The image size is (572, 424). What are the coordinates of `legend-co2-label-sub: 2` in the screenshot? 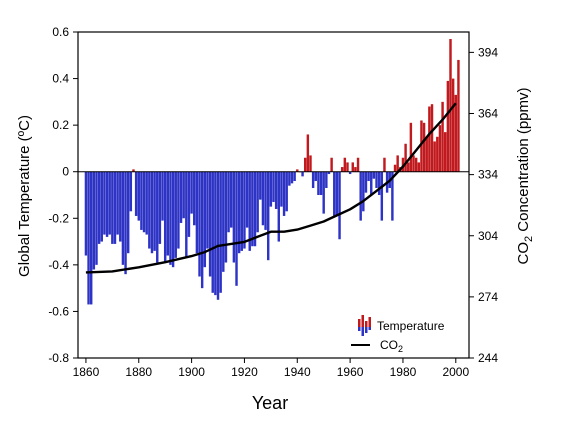 It's located at (400, 349).